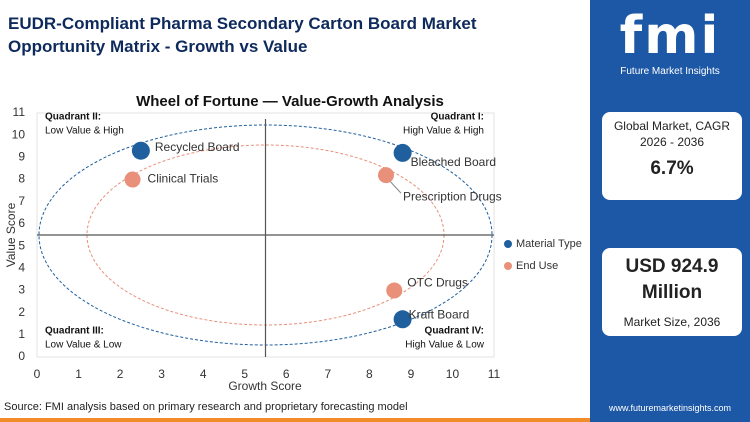  What do you see at coordinates (411, 374) in the screenshot?
I see `x-tick-label: 9` at bounding box center [411, 374].